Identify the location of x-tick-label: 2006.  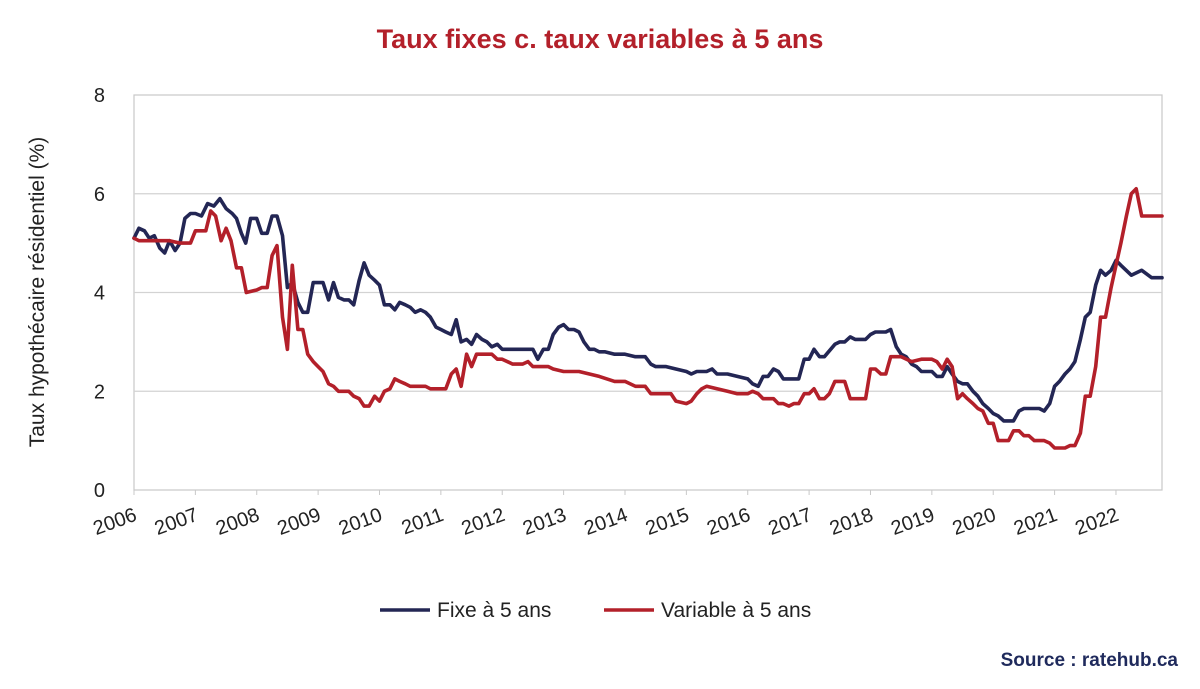
(114, 522).